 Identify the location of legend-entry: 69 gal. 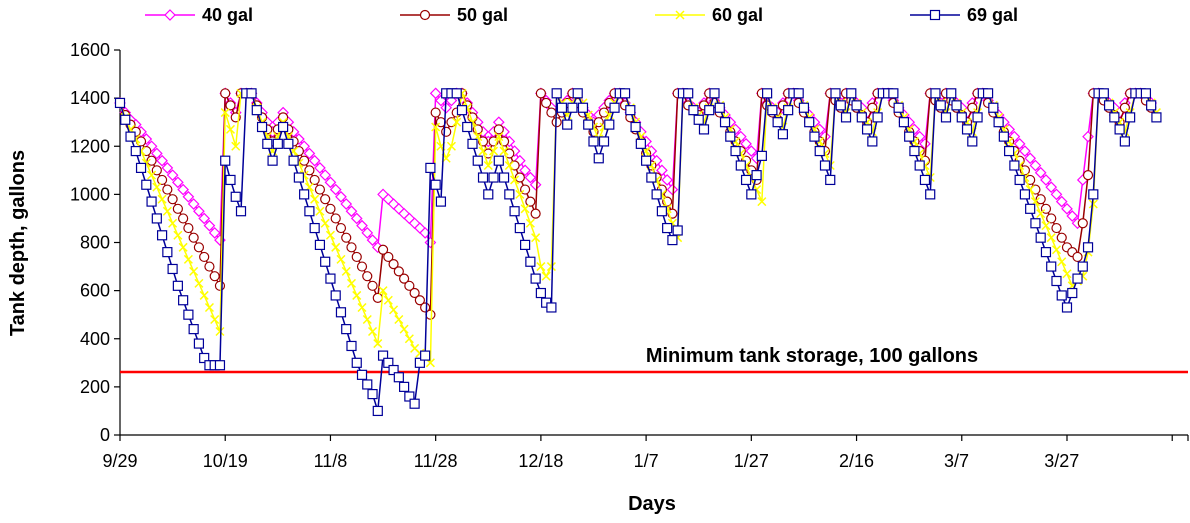
(964, 15).